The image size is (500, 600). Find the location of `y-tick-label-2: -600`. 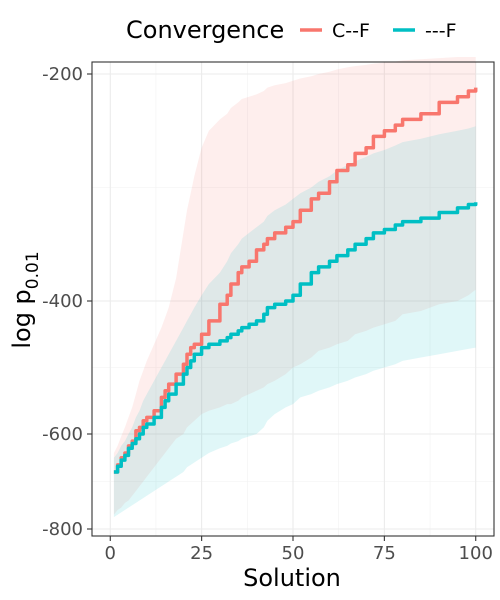

y-tick-label-2: -600 is located at coordinates (62, 434).